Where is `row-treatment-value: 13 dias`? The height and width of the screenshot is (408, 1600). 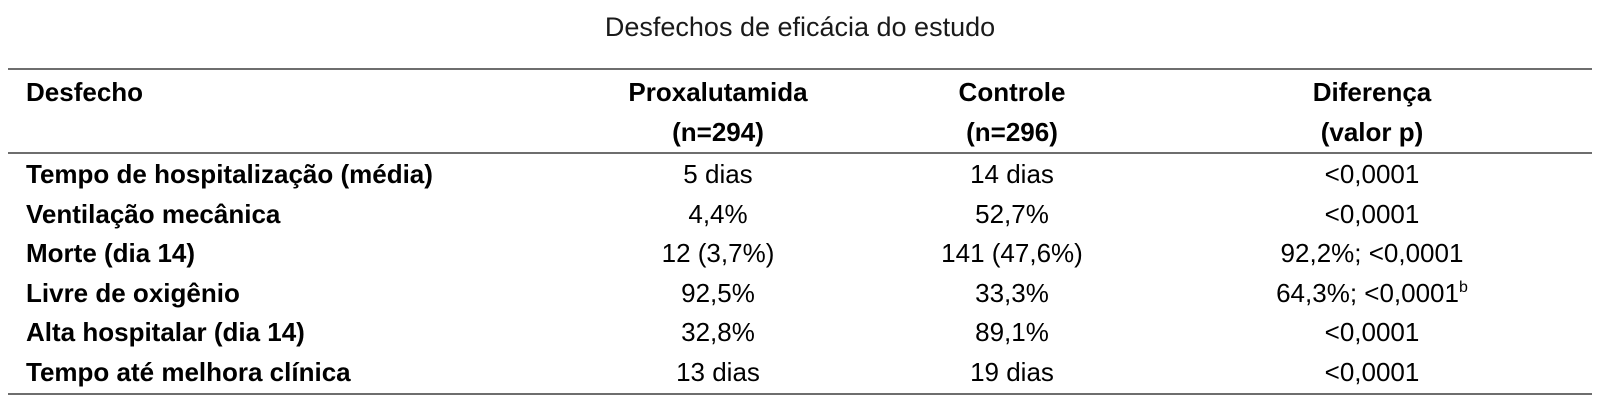 row-treatment-value: 13 dias is located at coordinates (718, 371).